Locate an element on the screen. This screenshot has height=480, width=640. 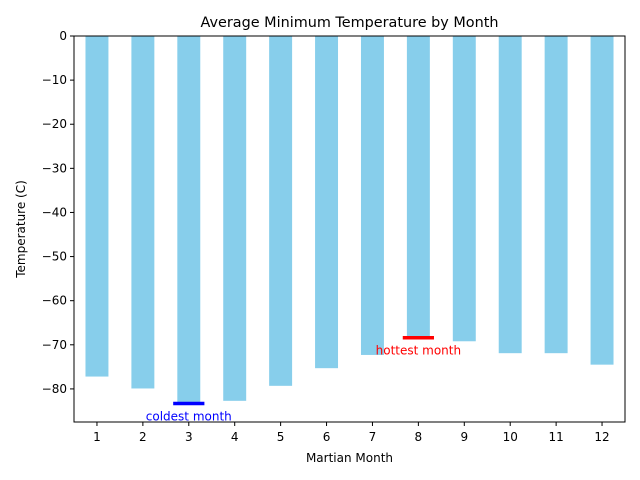
y-axis-label: Temperature (C) is located at coordinates (21, 229).